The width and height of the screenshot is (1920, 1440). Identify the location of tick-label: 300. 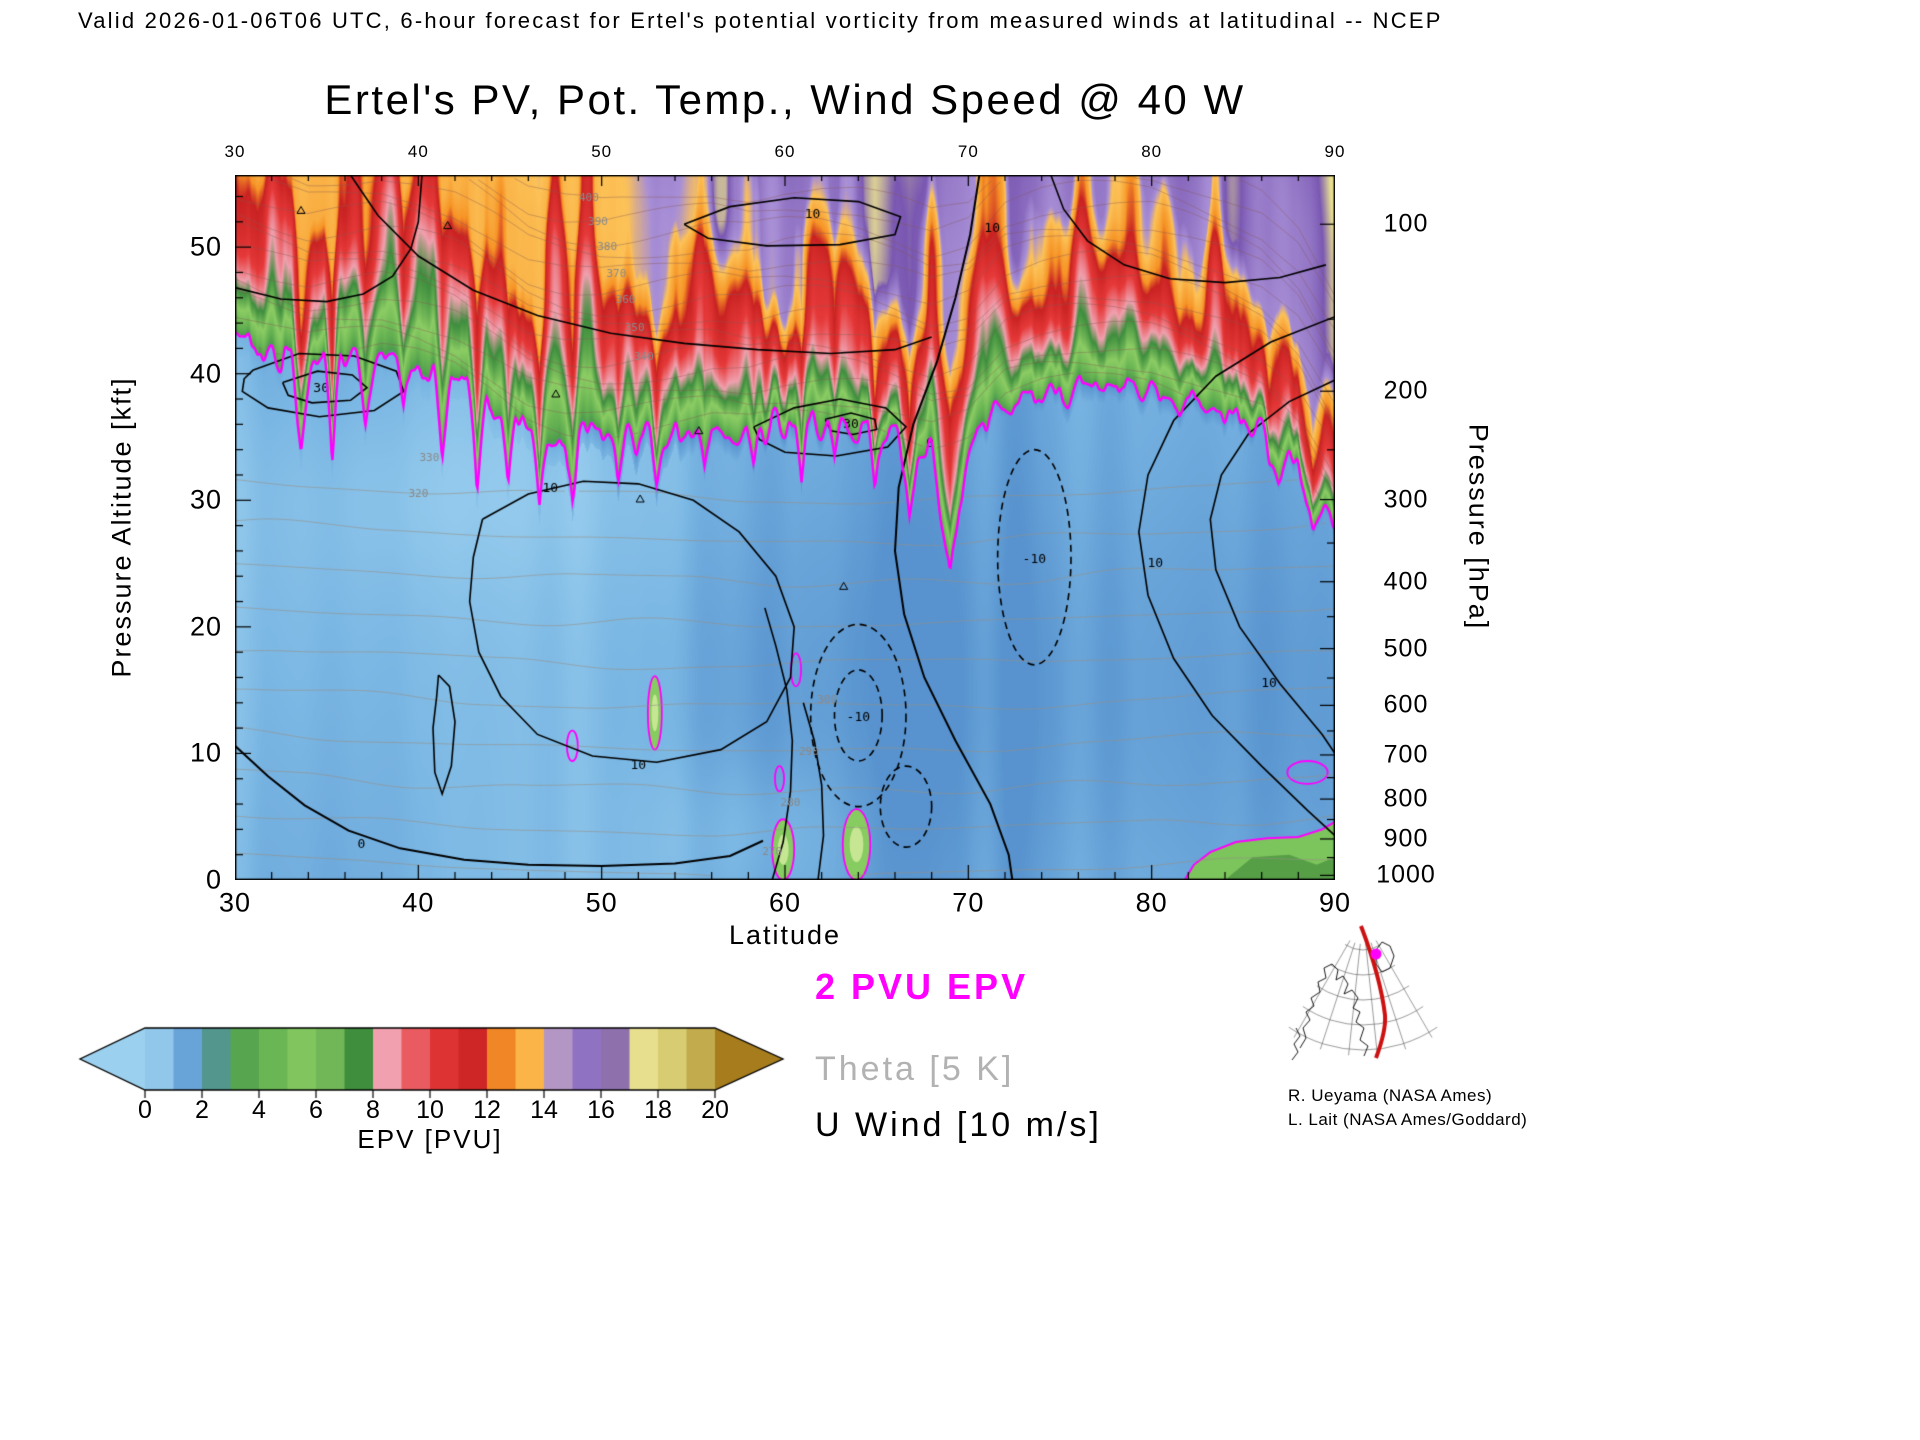
(1406, 499).